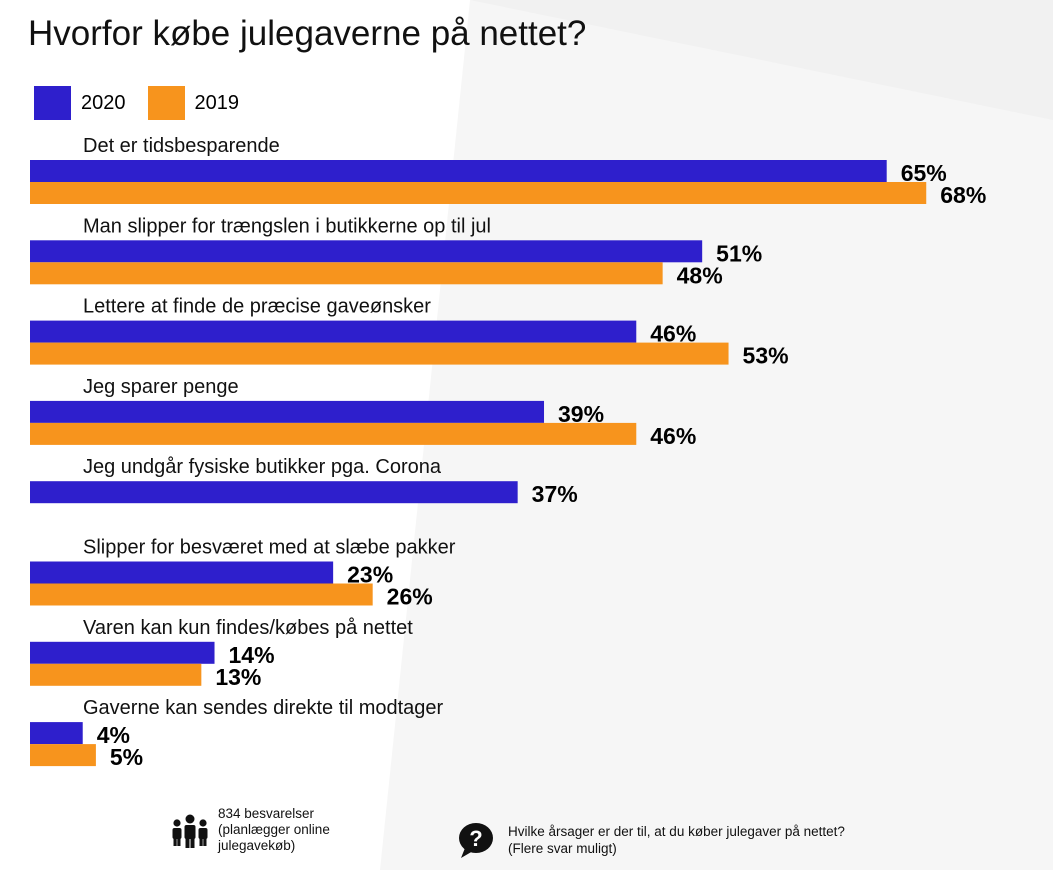 Image resolution: width=1053 pixels, height=870 pixels. Describe the element at coordinates (307, 33) in the screenshot. I see `page-title: Hvorfor købe julegaverne på nettet?` at that location.